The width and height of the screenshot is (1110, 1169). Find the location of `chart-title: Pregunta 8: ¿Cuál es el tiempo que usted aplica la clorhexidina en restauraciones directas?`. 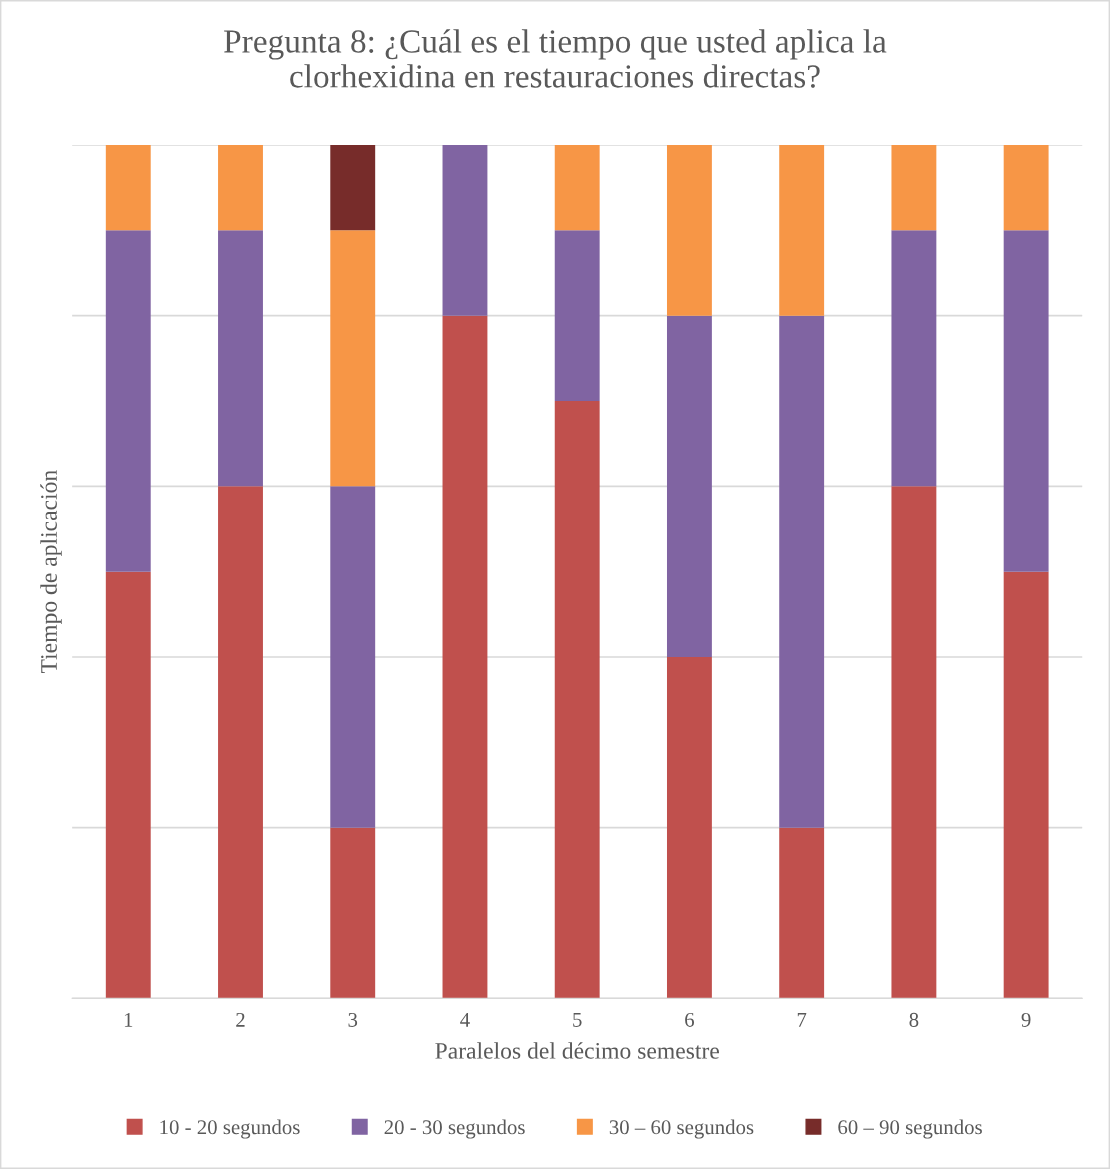

chart-title: Pregunta 8: ¿Cuál es el tiempo que usted aplica la clorhexidina en restauraciones directas? is located at coordinates (555, 58).